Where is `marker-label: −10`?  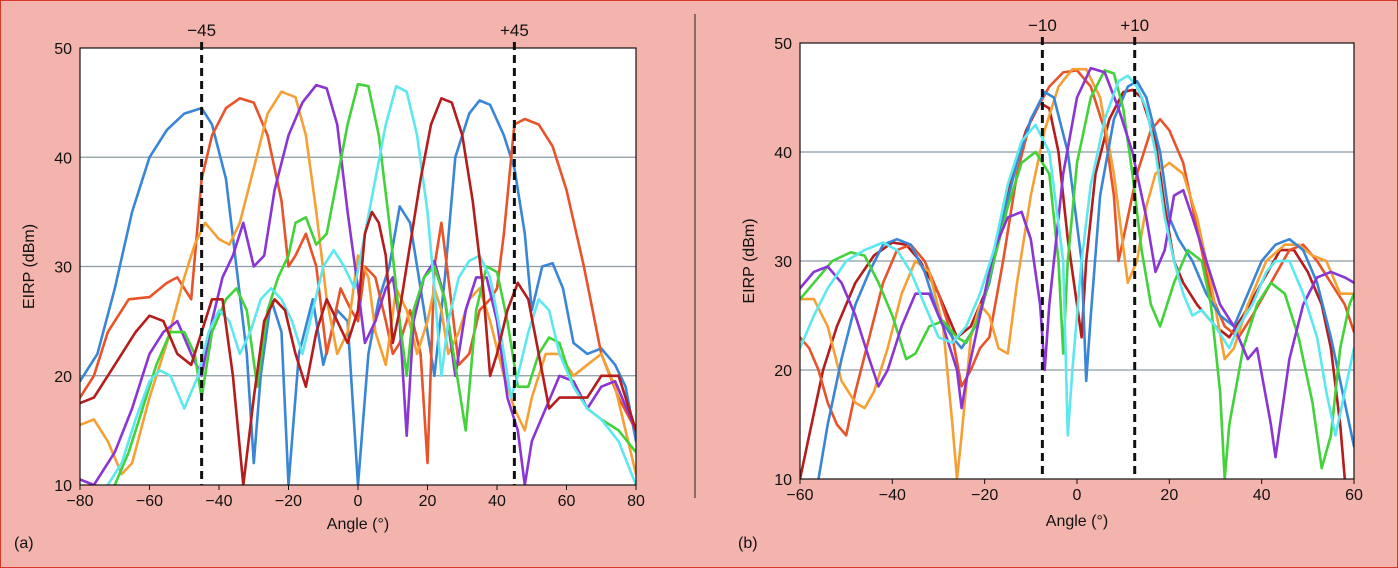 marker-label: −10 is located at coordinates (1042, 25).